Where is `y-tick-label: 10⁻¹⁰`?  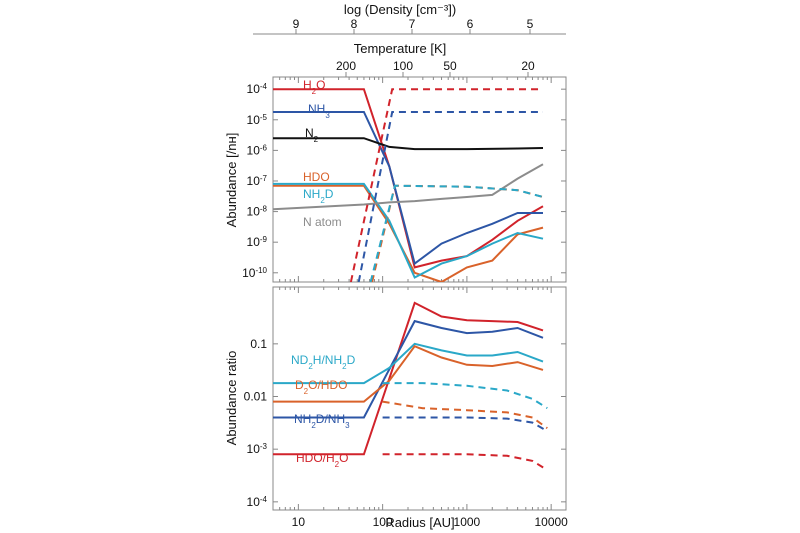 y-tick-label: 10⁻¹⁰ is located at coordinates (254, 272).